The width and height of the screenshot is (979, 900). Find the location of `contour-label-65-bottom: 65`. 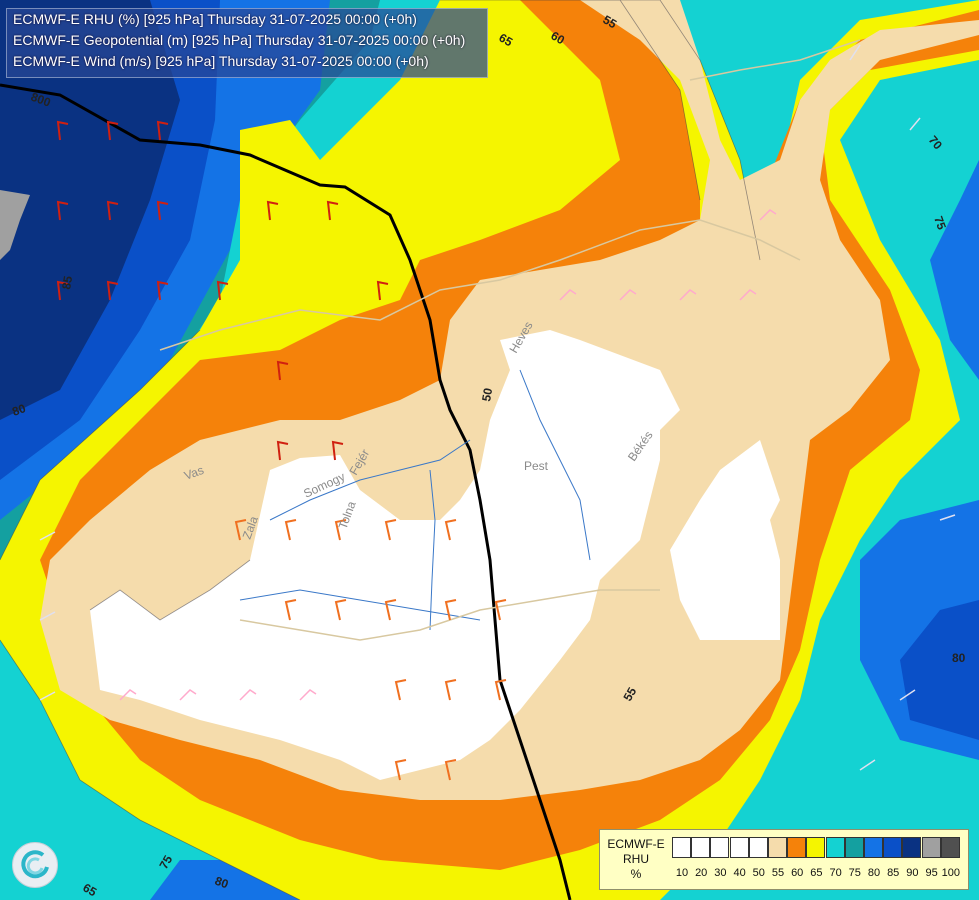

contour-label-65-bottom: 65 is located at coordinates (90, 889).